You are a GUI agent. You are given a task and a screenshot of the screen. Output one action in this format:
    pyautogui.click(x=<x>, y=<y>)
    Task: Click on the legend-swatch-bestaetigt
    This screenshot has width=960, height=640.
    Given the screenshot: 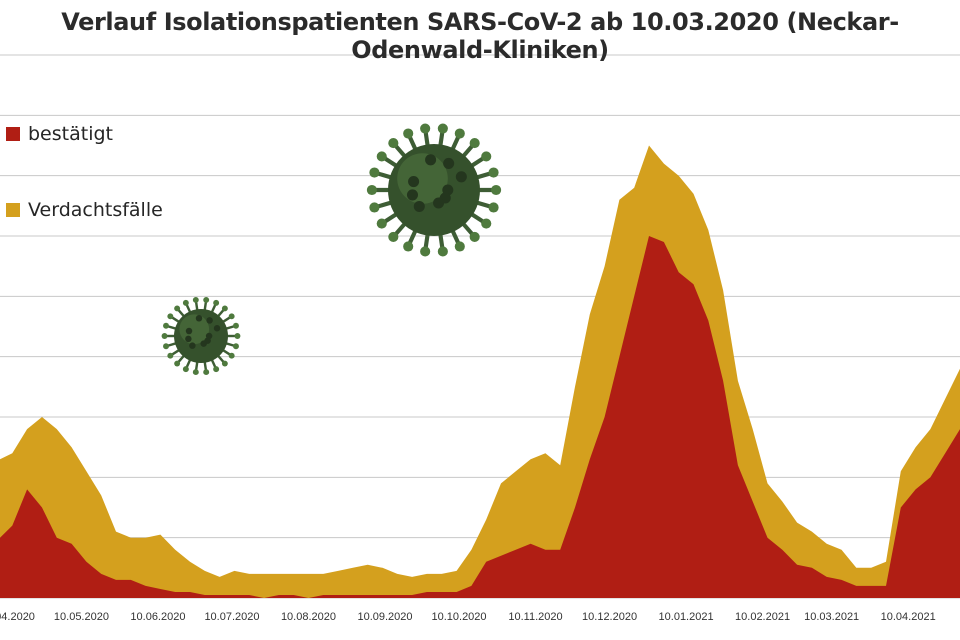 What is the action you would take?
    pyautogui.click(x=13, y=134)
    